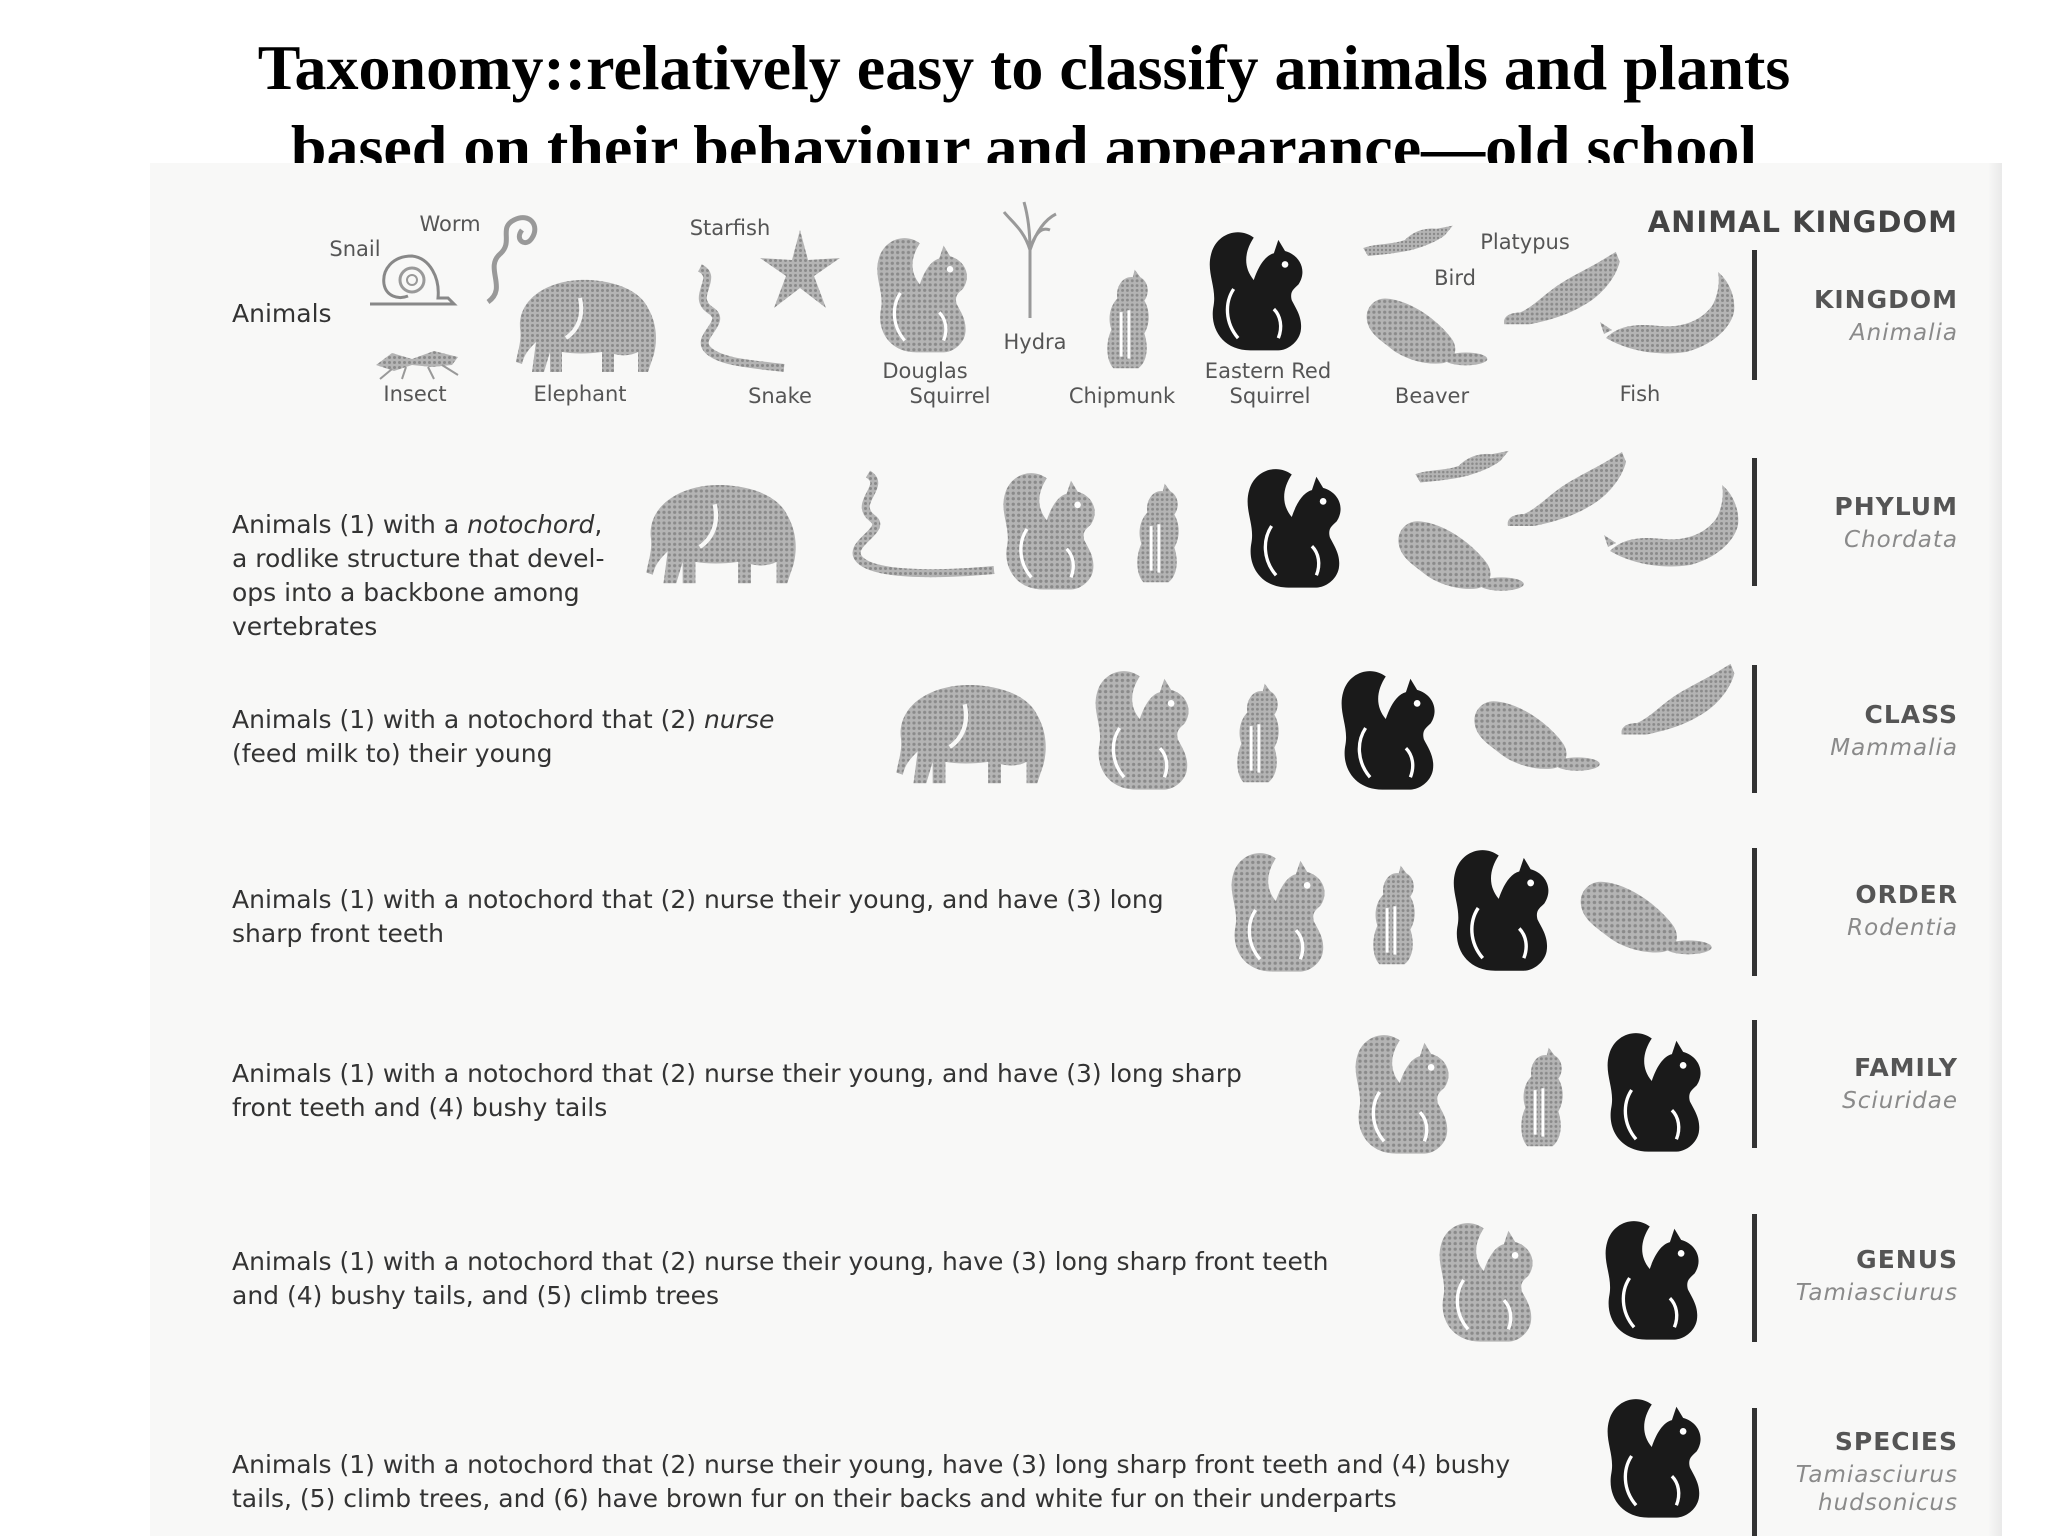  Describe the element at coordinates (1896, 1441) in the screenshot. I see `rank-species-name: SPECIES` at that location.